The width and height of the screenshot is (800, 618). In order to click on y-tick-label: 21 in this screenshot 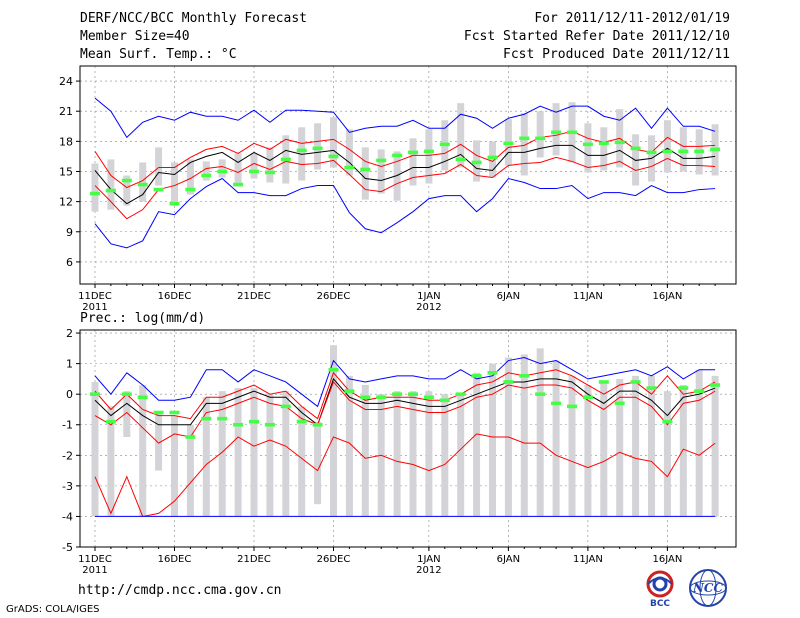, I will do `click(66, 111)`.